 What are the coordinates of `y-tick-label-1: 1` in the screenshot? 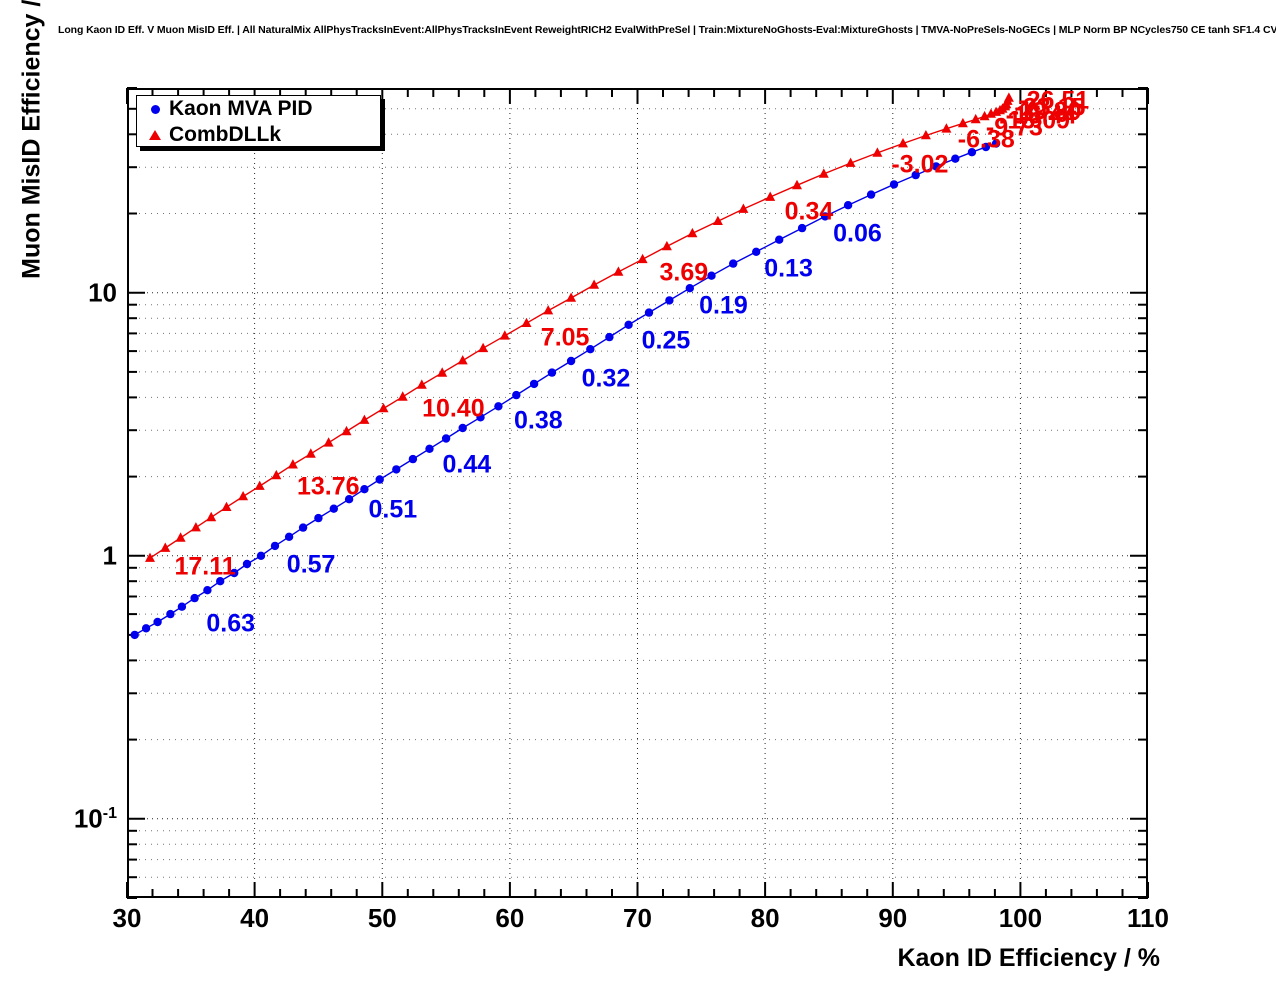 It's located at (109, 555).